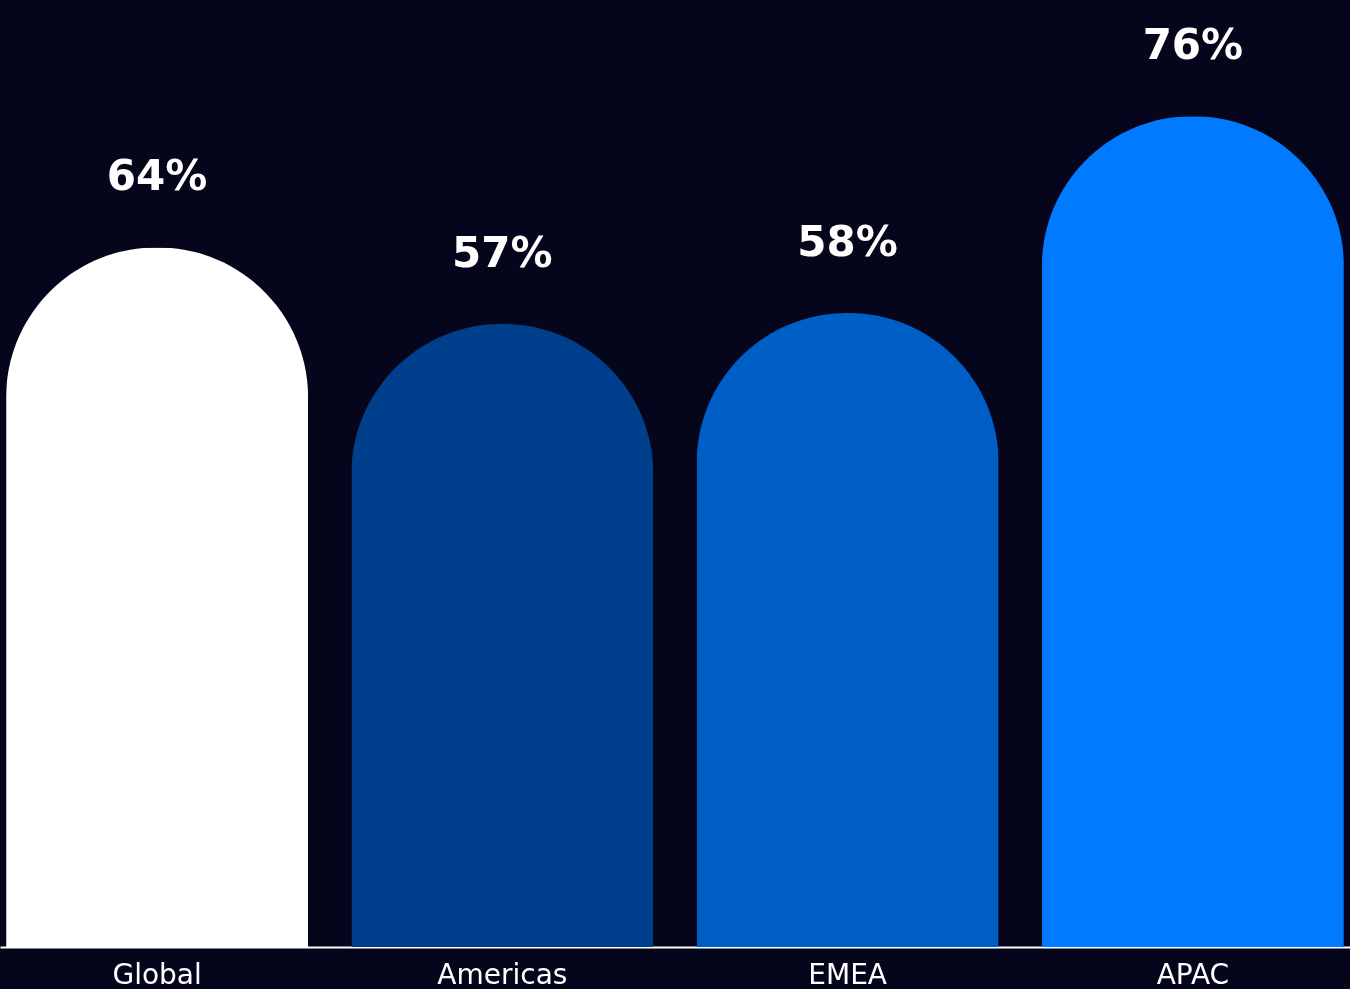 The width and height of the screenshot is (1350, 989). What do you see at coordinates (157, 973) in the screenshot?
I see `x-tick-label: Global` at bounding box center [157, 973].